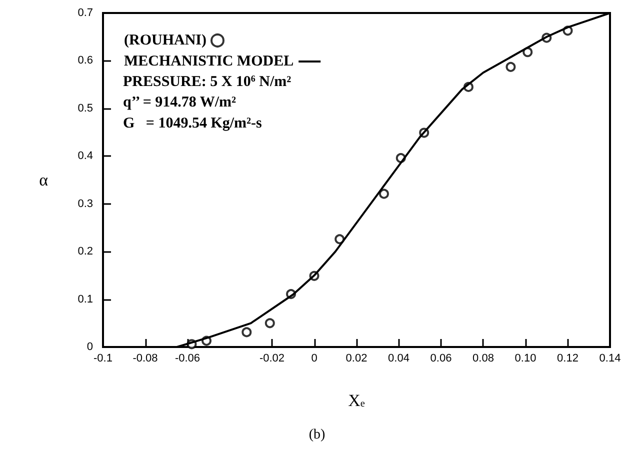 This screenshot has width=634, height=453. Describe the element at coordinates (85, 156) in the screenshot. I see `y-tick-label: 0.4` at that location.